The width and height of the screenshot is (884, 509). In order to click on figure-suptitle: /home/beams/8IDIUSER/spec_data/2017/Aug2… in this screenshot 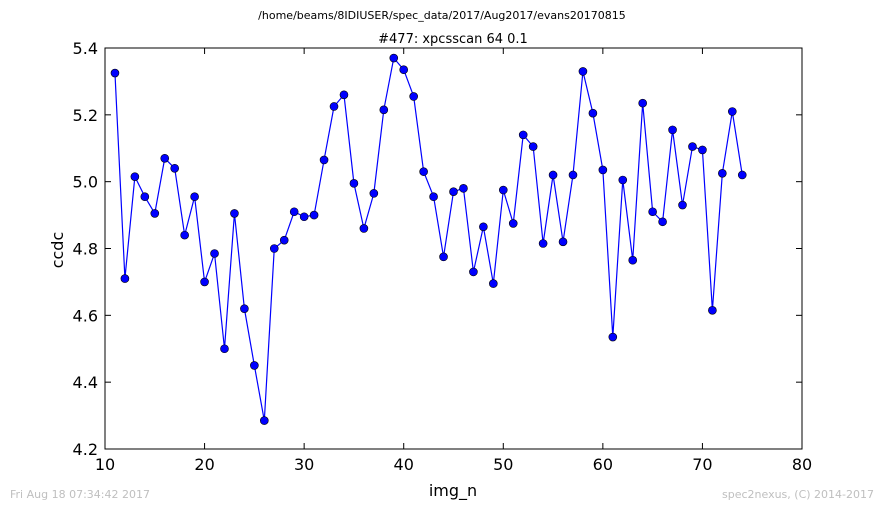, I will do `click(442, 15)`.